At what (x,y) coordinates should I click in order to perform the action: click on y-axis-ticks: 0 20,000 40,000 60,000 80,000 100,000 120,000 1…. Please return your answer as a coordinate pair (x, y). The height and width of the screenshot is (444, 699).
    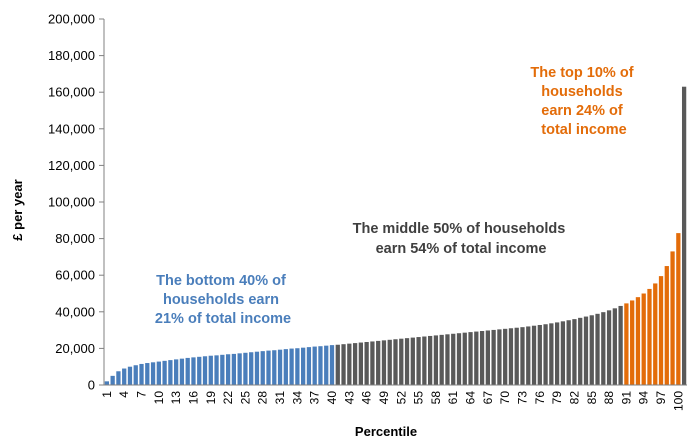
    Looking at the image, I should click on (76, 202).